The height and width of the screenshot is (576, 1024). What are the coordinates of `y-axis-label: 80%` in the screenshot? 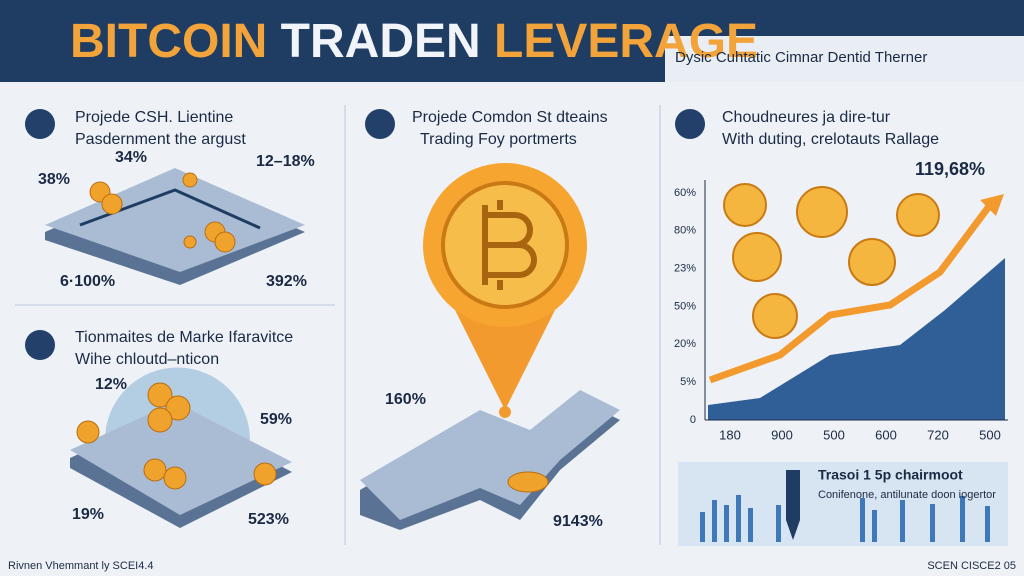 It's located at (685, 231).